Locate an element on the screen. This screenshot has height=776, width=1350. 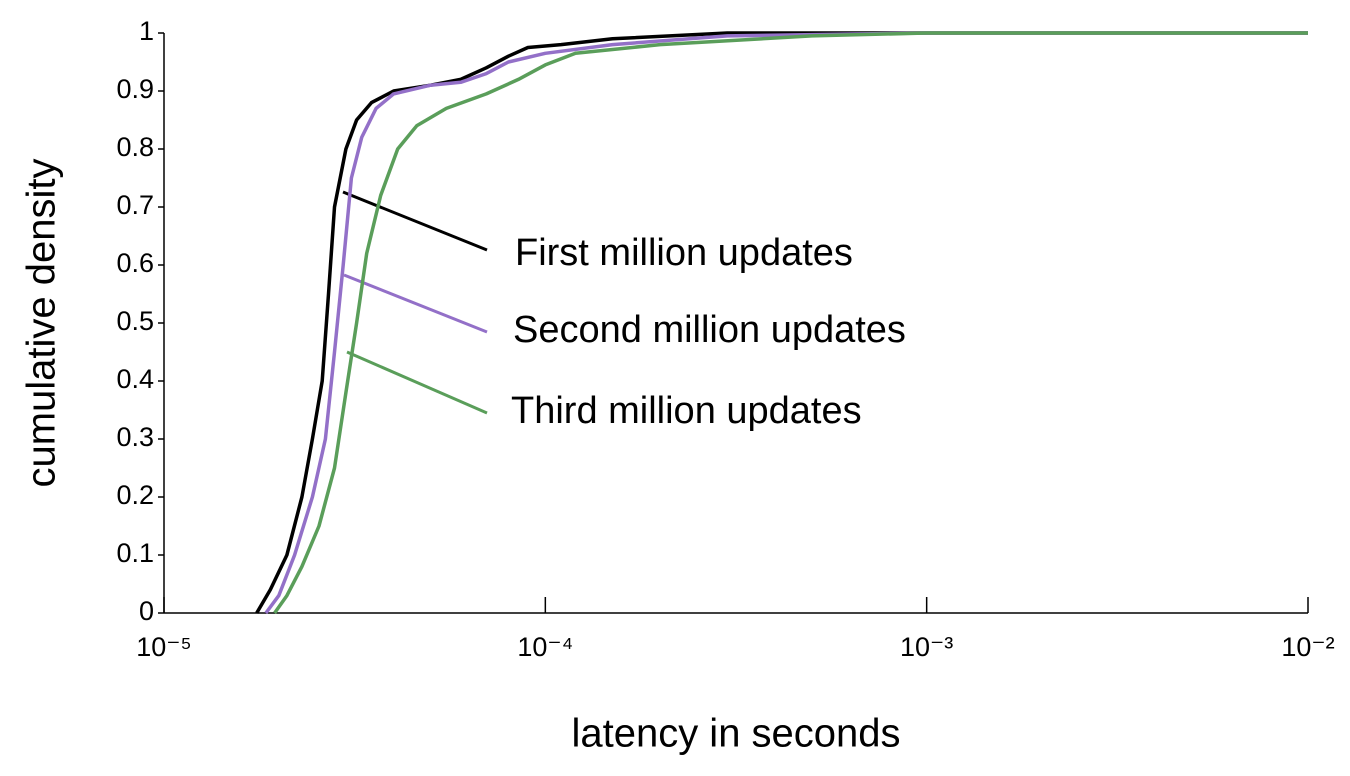
x-tick-label: 10⁻³ is located at coordinates (926, 647).